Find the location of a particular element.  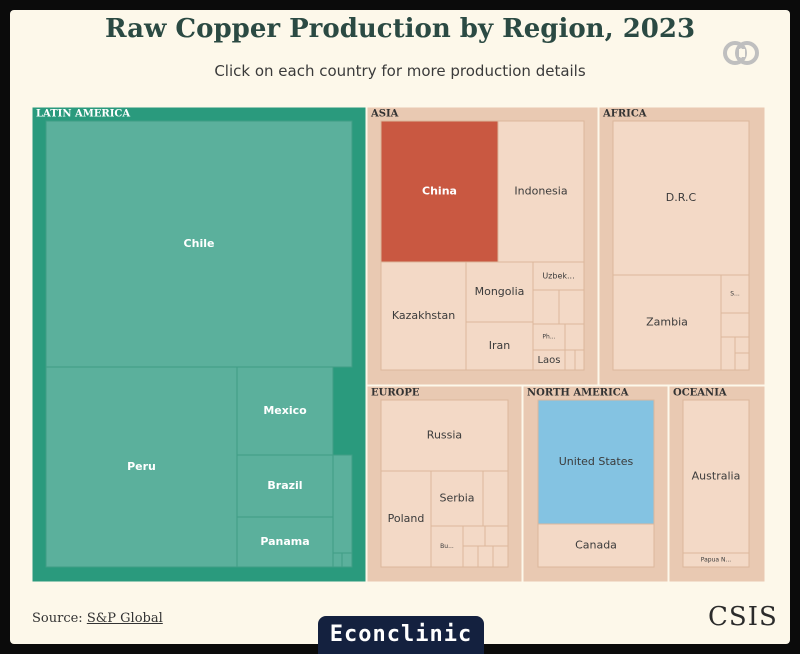

country-label-d-r-c: D.R.C is located at coordinates (681, 197).